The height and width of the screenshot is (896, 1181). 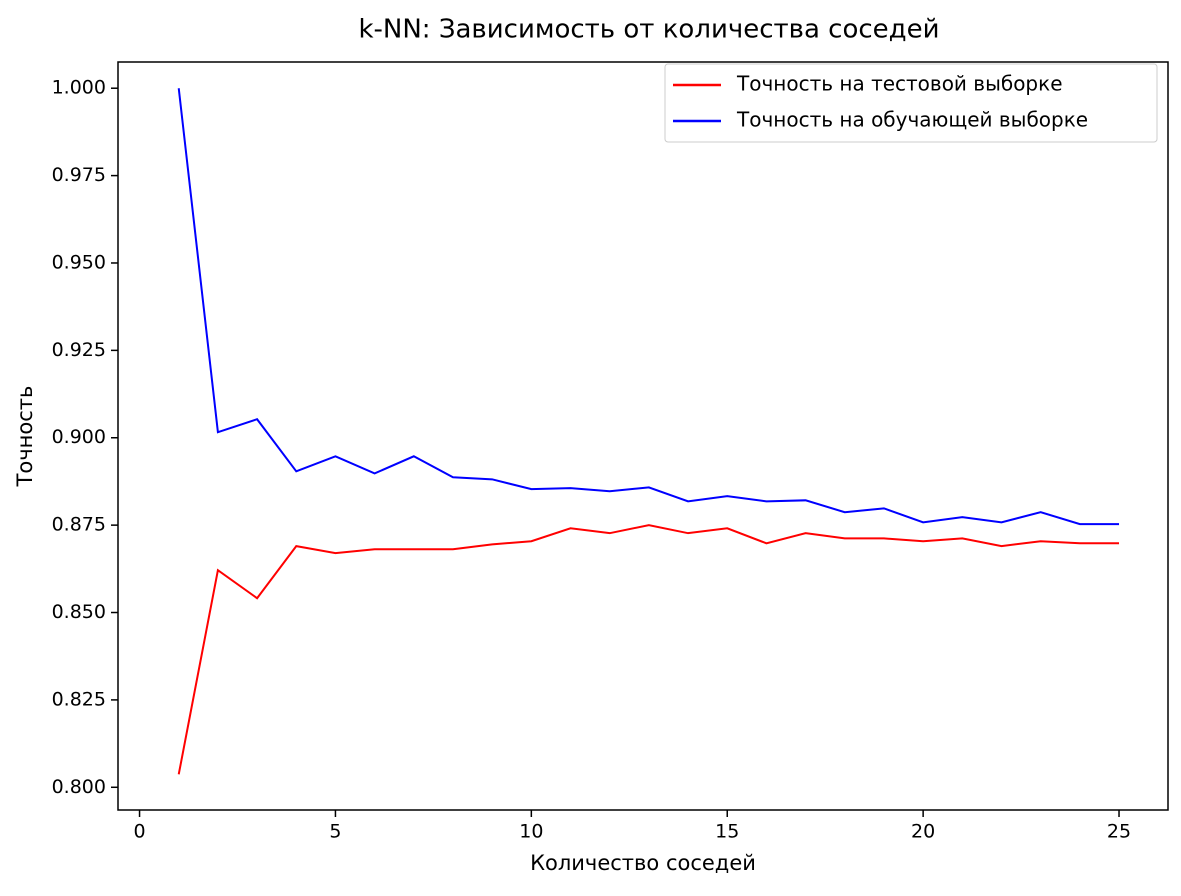 What do you see at coordinates (79, 88) in the screenshot?
I see `y-tick-label: 1.000` at bounding box center [79, 88].